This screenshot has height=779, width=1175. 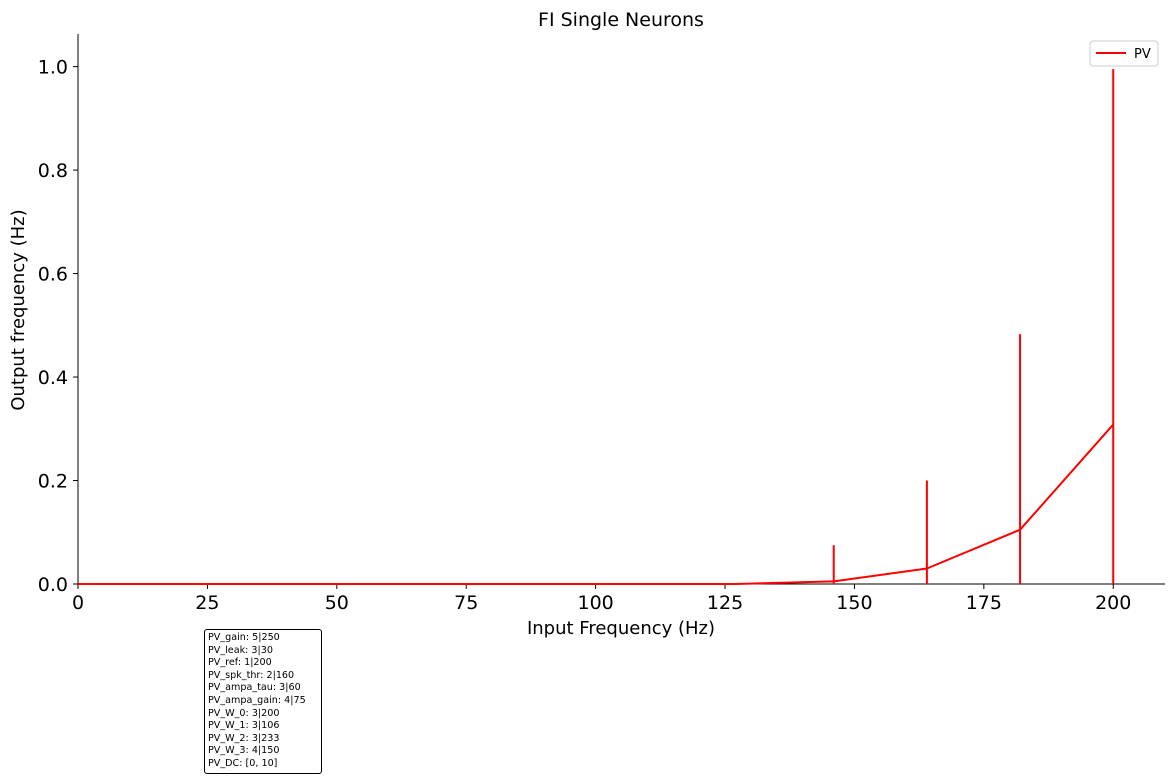 What do you see at coordinates (244, 738) in the screenshot?
I see `param-line: PV_W_2: 3|233` at bounding box center [244, 738].